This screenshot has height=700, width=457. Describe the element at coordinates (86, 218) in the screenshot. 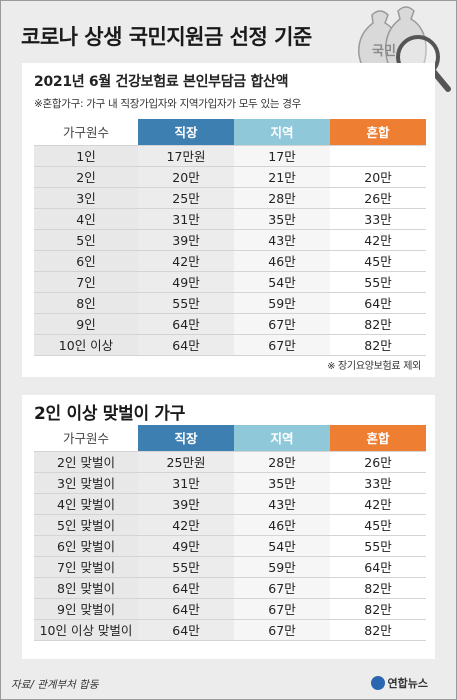

I see `household-cell: 4인` at that location.